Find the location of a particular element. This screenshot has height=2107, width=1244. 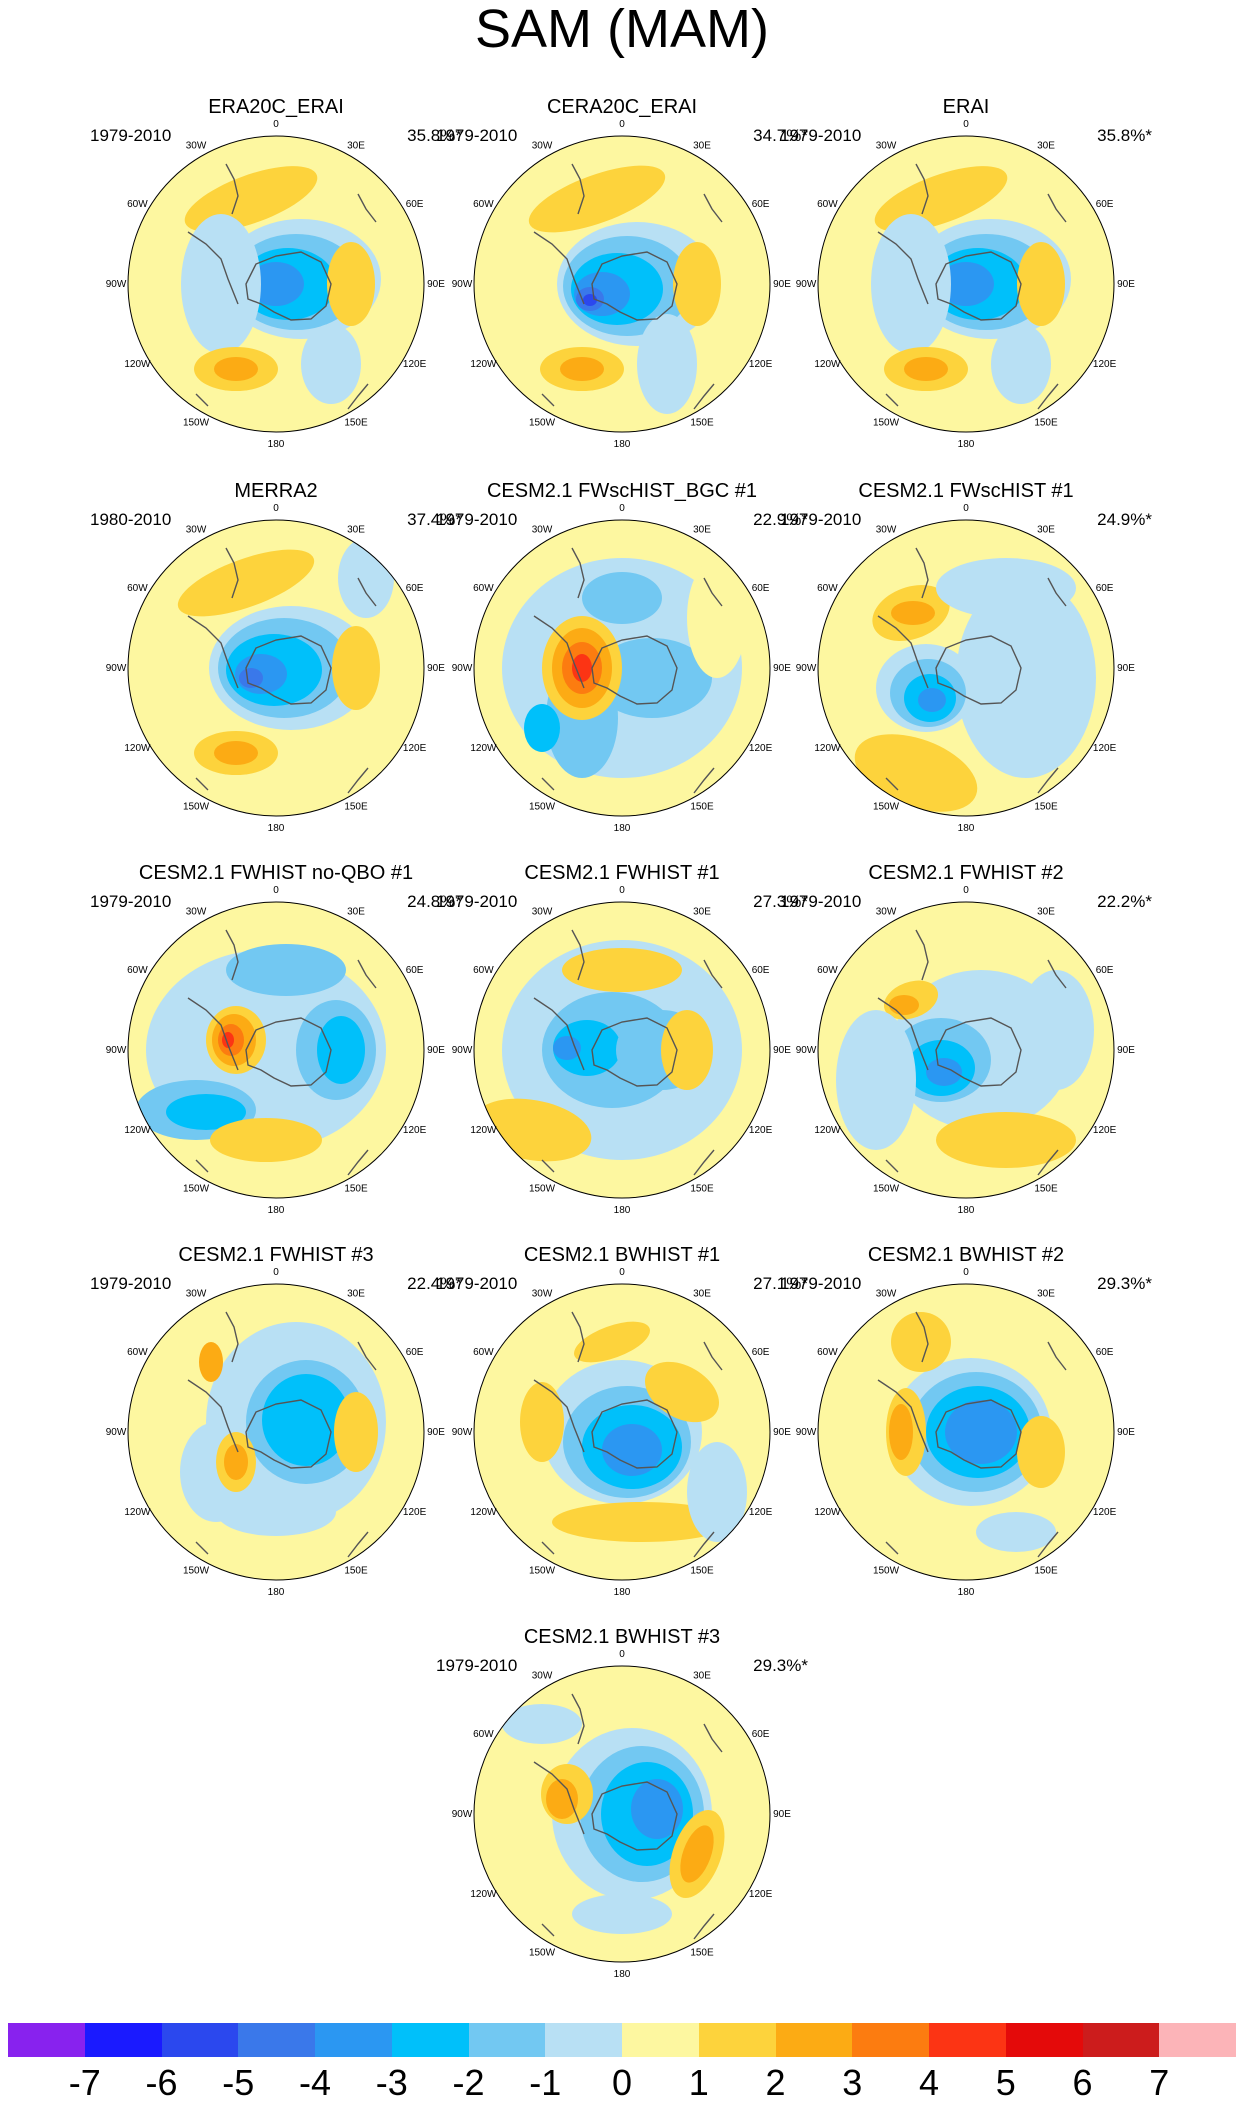

panel-title: ERA20C_ERAI is located at coordinates (276, 107).